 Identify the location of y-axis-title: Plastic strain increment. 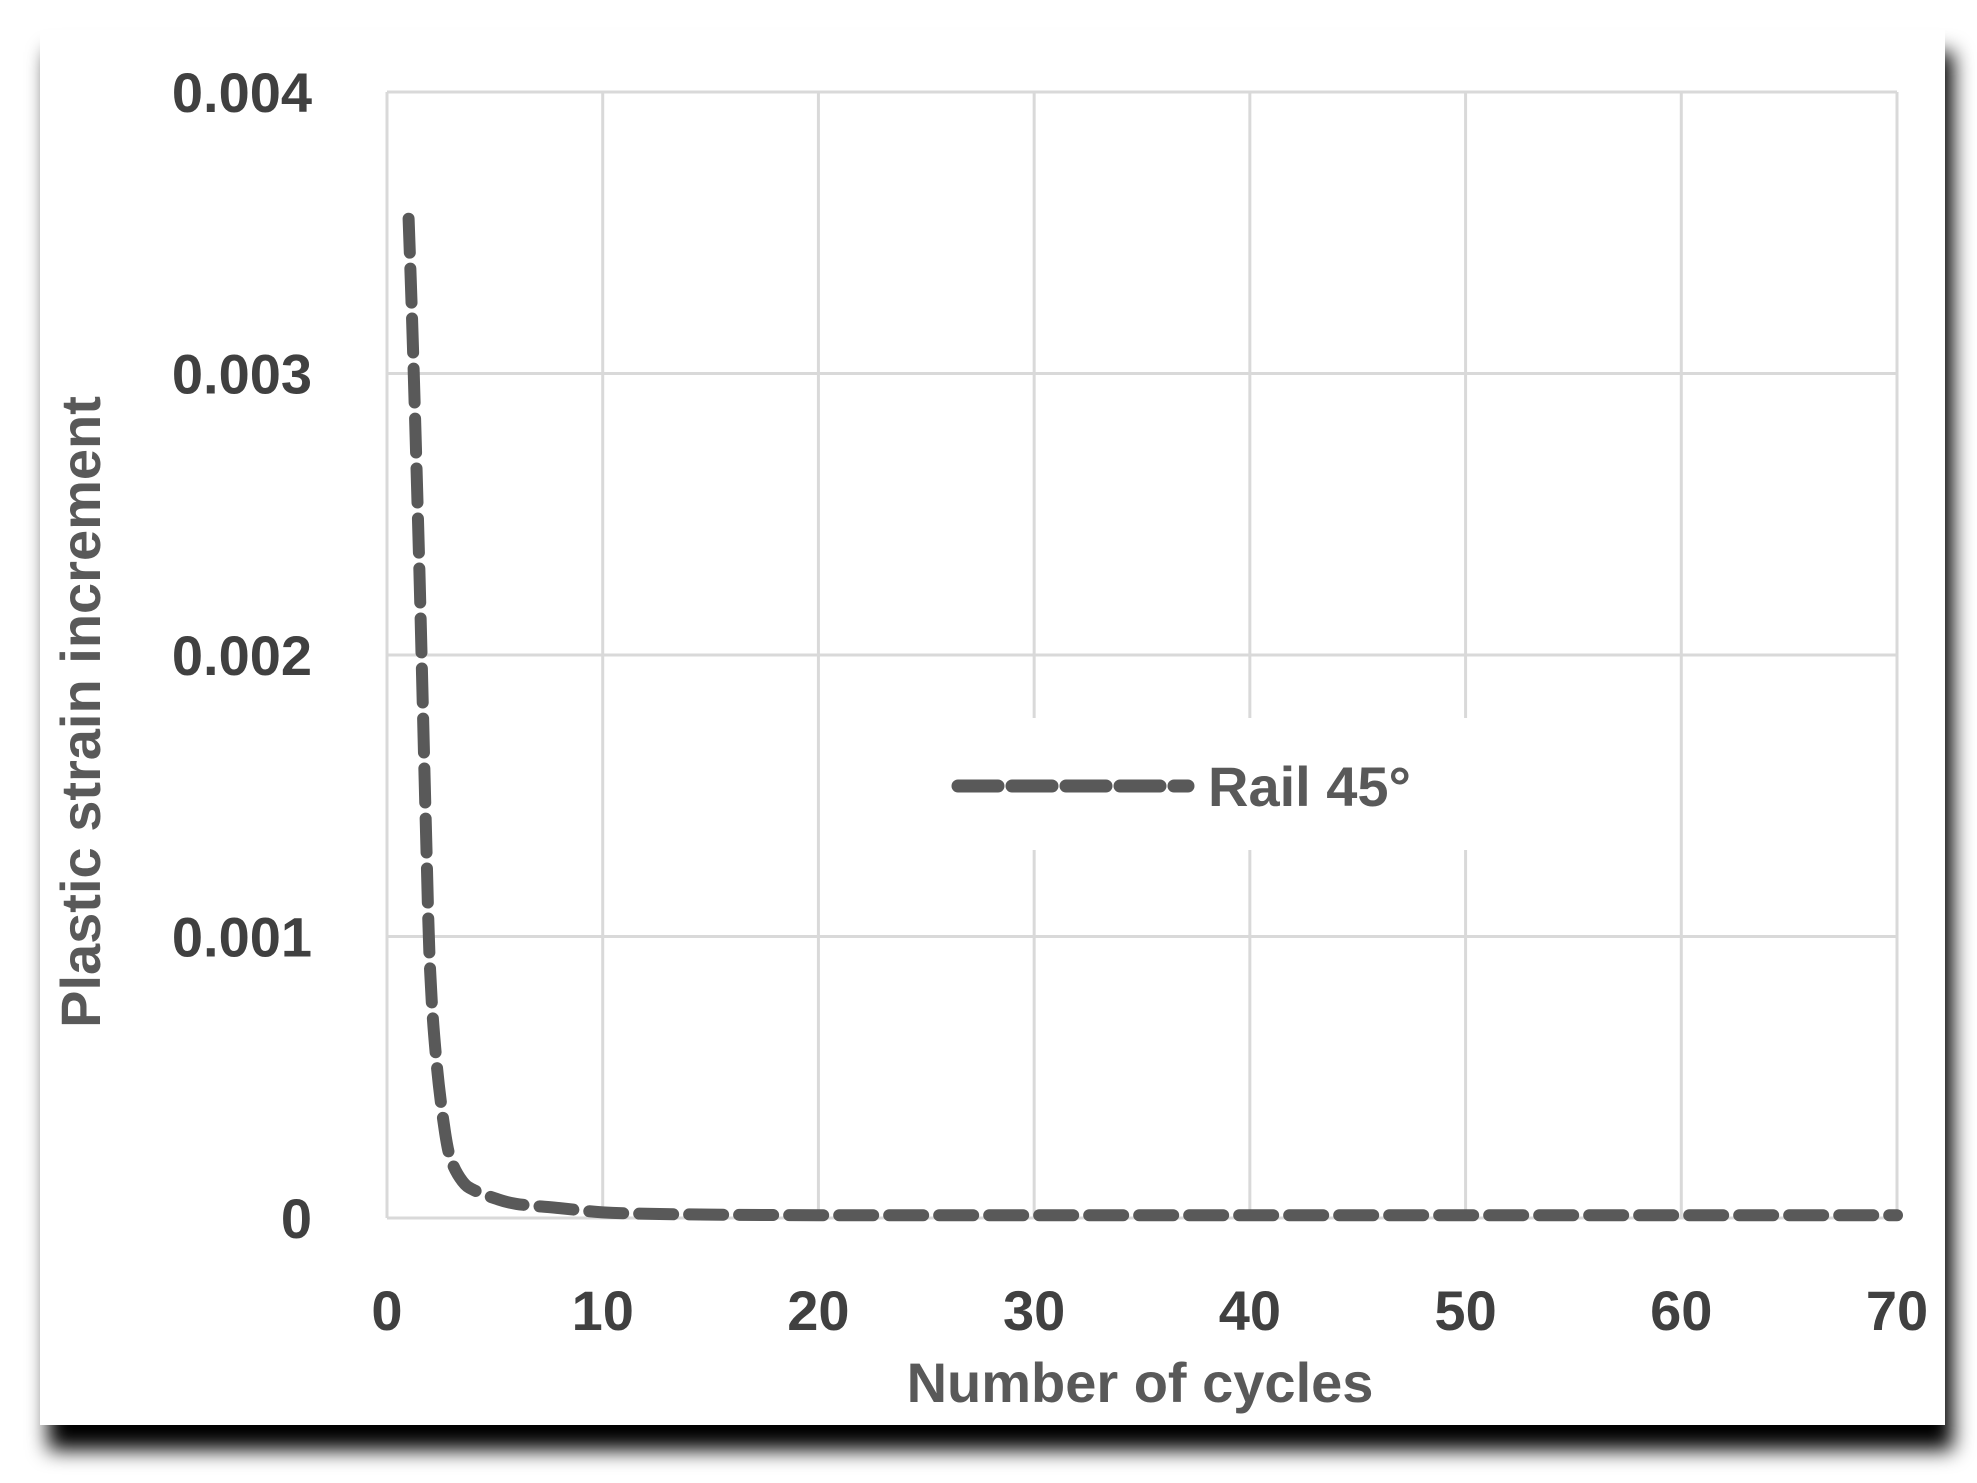
(80, 712).